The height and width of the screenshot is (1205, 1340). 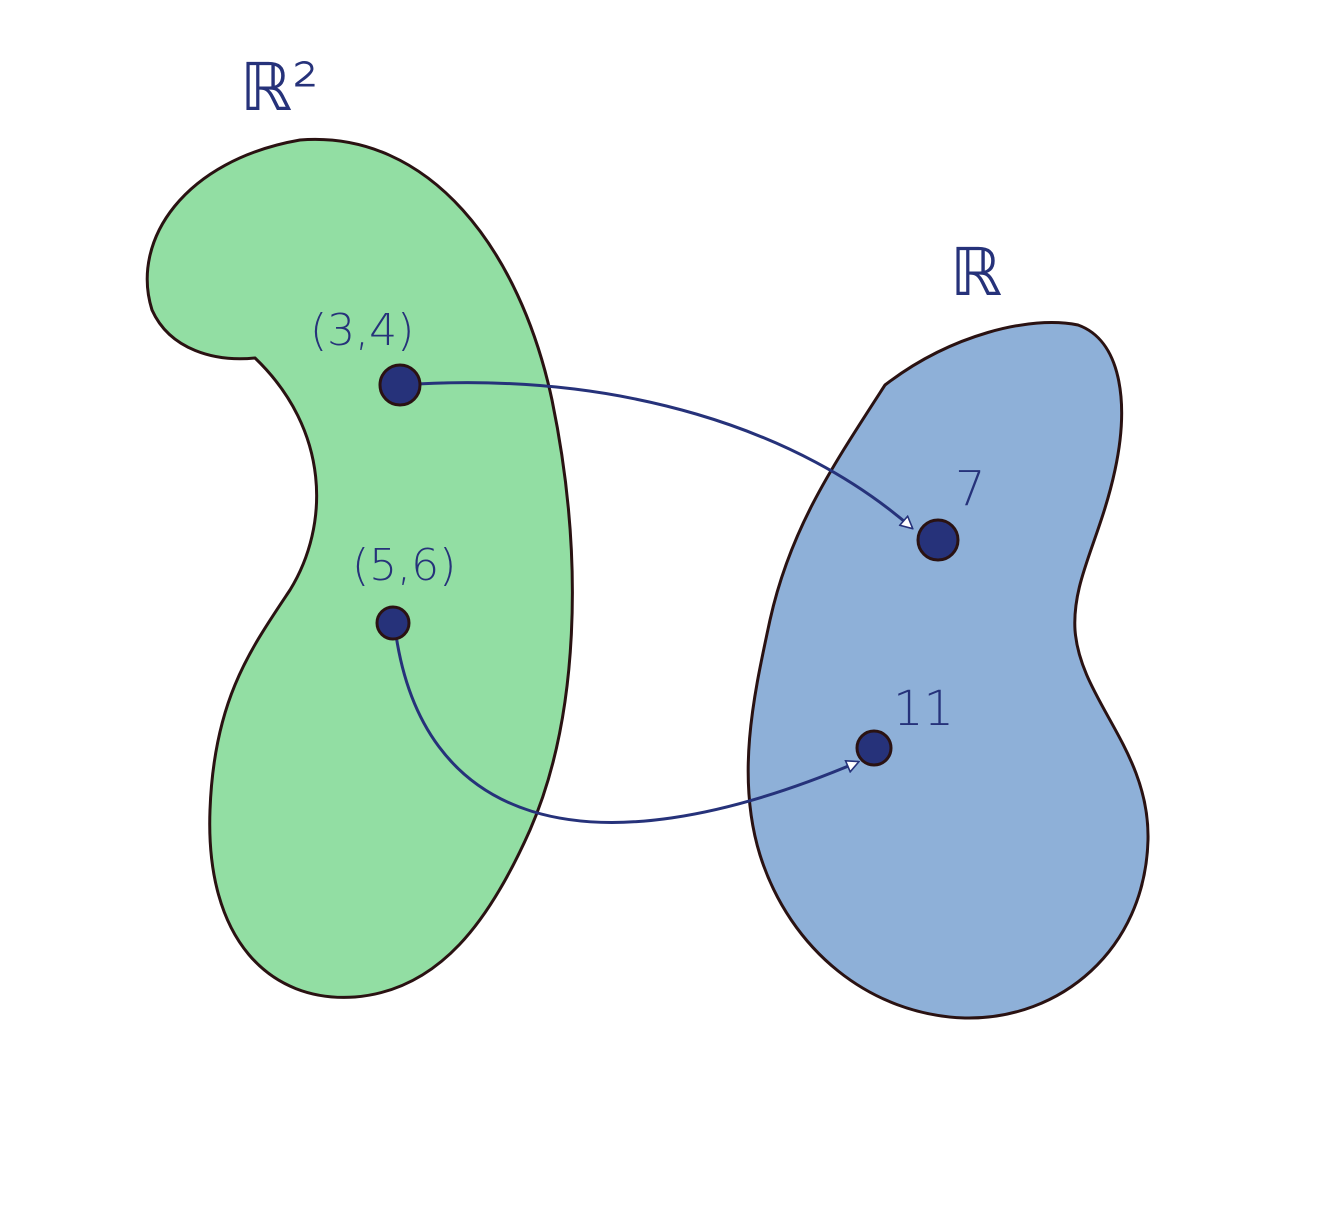 What do you see at coordinates (279, 87) in the screenshot?
I see `domain-label: ℝ²` at bounding box center [279, 87].